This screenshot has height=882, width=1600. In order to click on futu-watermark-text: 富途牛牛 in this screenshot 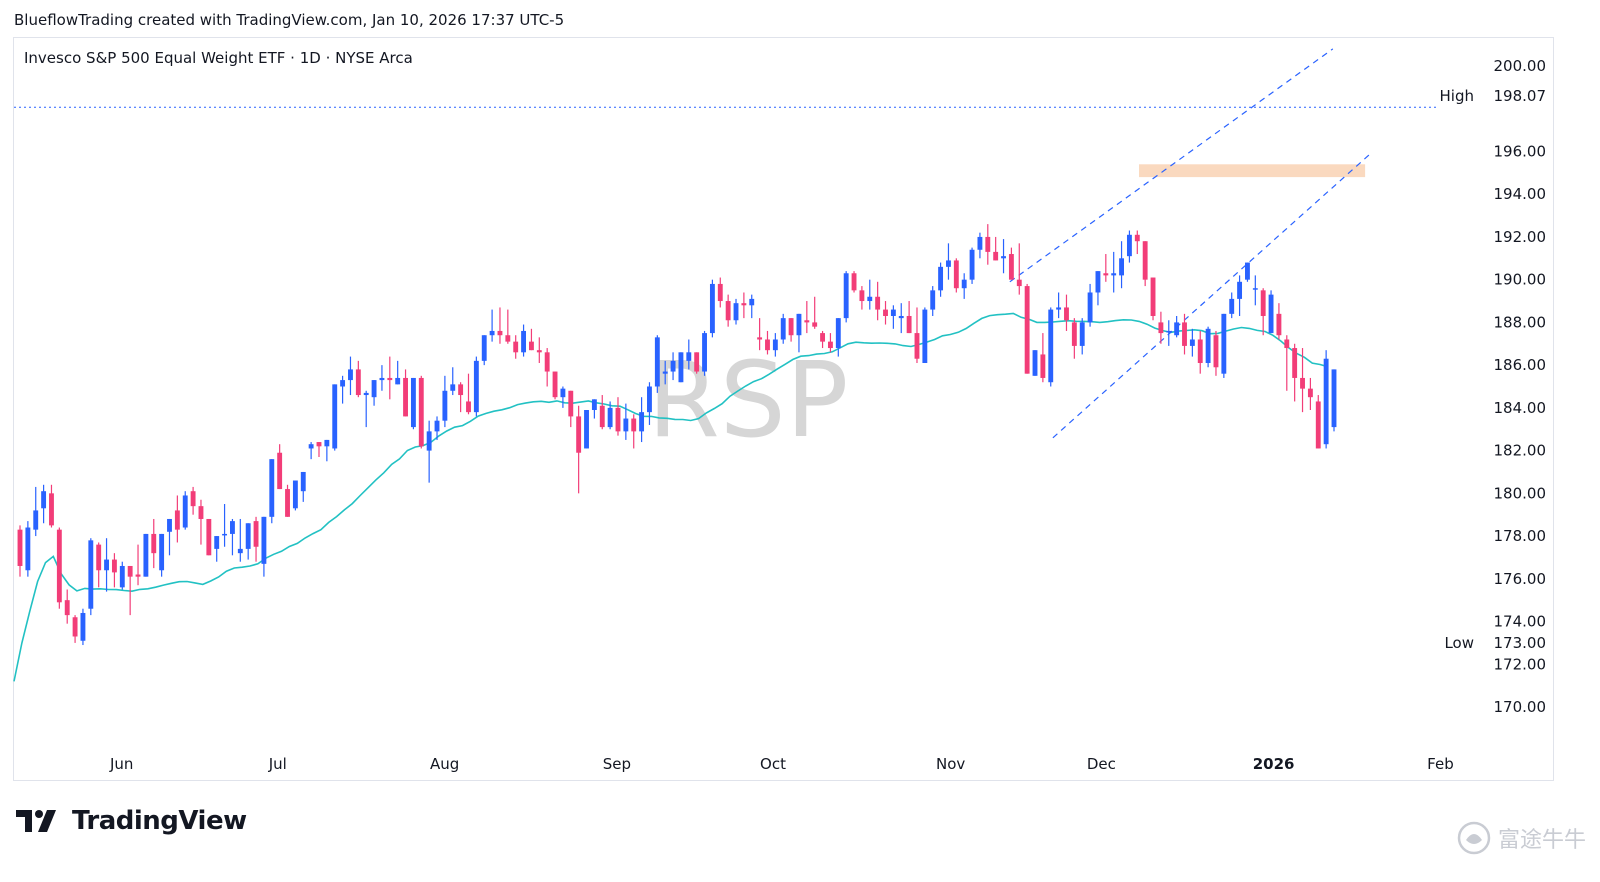, I will do `click(1541, 840)`.